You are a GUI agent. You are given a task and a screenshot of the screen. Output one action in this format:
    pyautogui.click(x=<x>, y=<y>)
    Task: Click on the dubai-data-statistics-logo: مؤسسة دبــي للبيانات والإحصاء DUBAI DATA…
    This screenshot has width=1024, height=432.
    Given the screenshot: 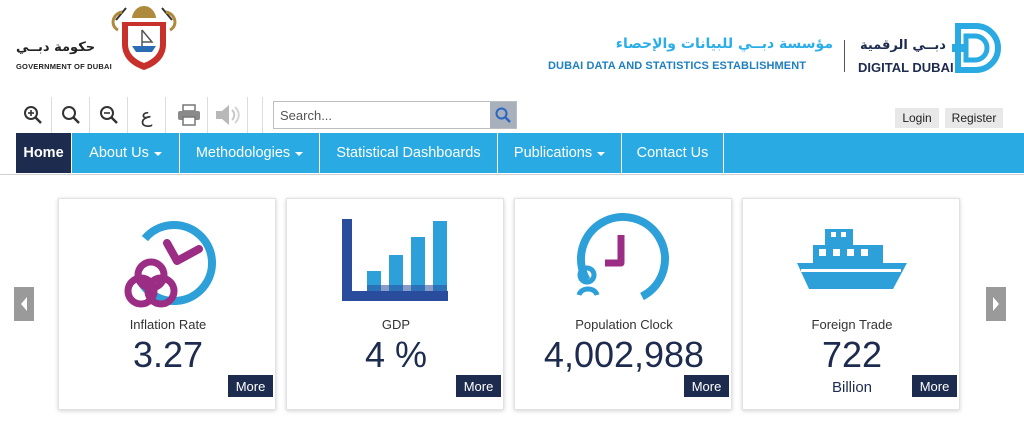 What is the action you would take?
    pyautogui.click(x=690, y=56)
    